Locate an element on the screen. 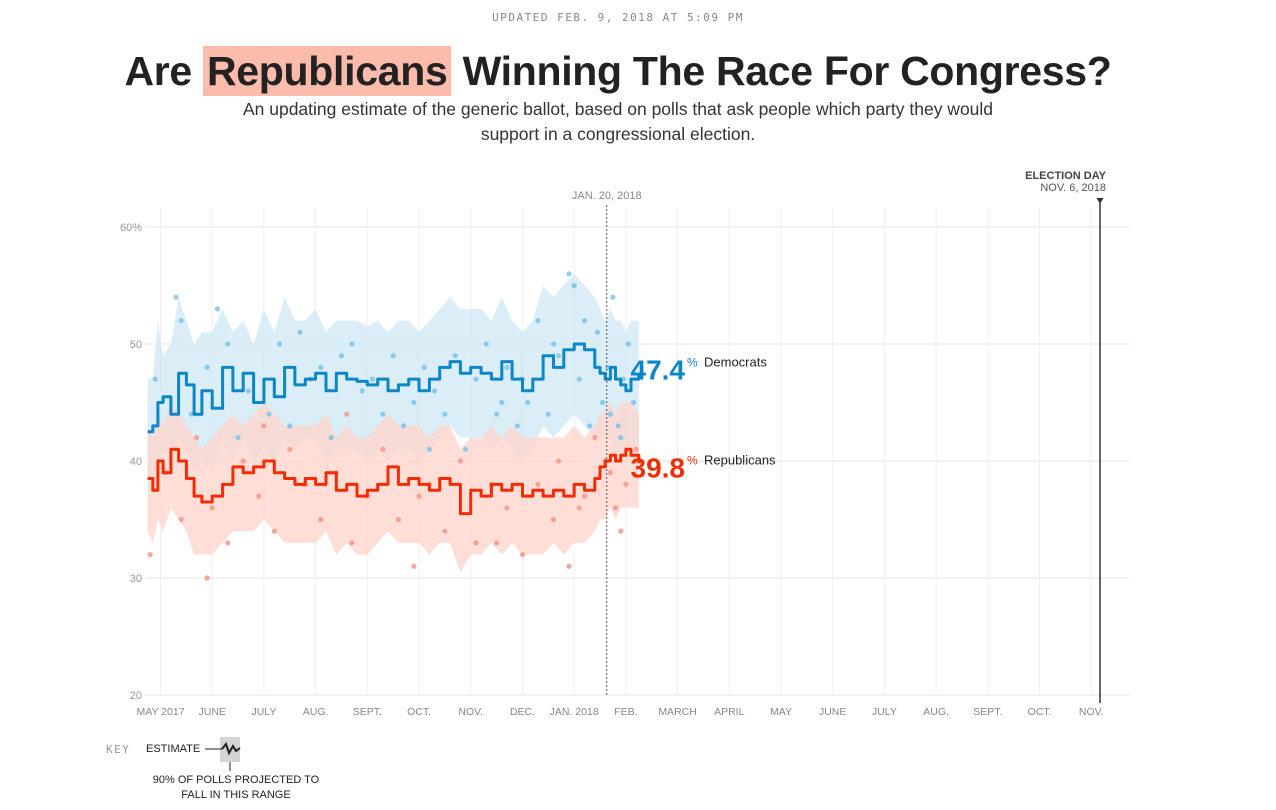 Image resolution: width=1276 pixels, height=810 pixels. democrats-series-label: Democrats is located at coordinates (735, 361).